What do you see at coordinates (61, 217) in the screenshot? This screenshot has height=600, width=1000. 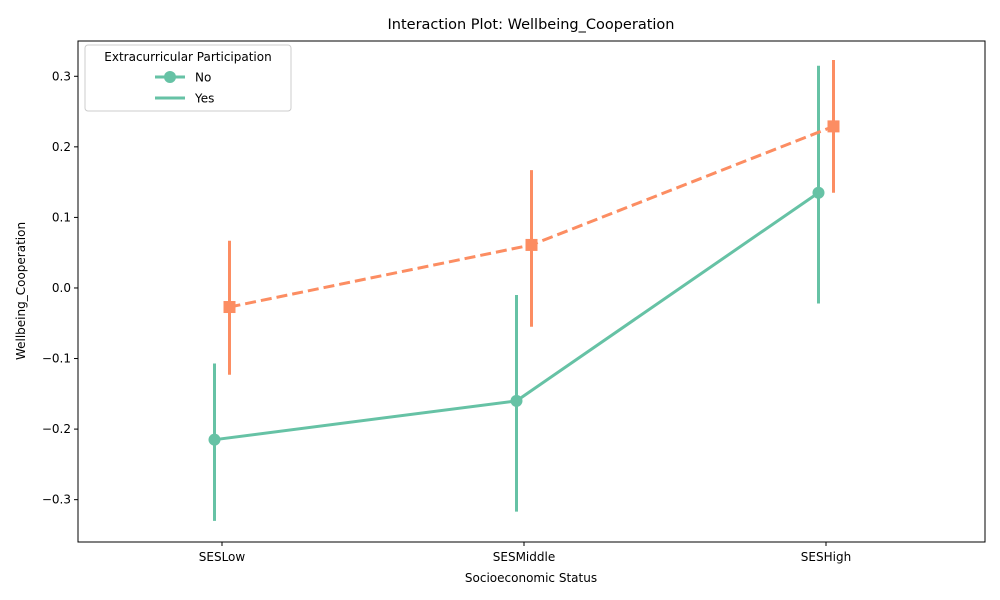 I see `y-tick-label: 0.1` at bounding box center [61, 217].